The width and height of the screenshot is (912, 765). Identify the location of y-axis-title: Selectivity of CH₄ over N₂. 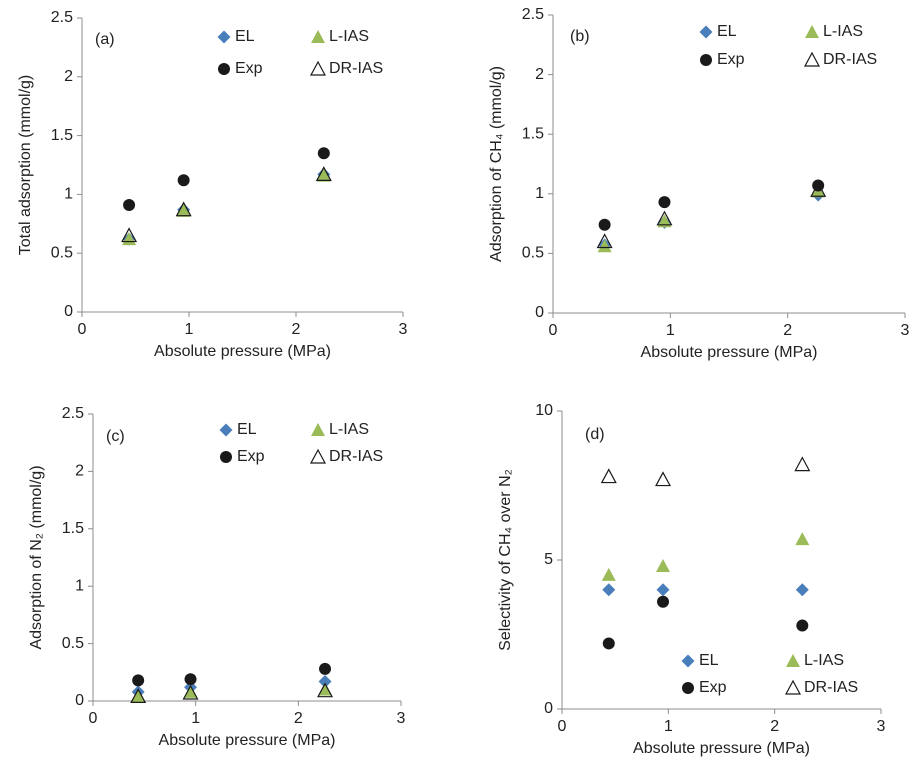
(505, 560).